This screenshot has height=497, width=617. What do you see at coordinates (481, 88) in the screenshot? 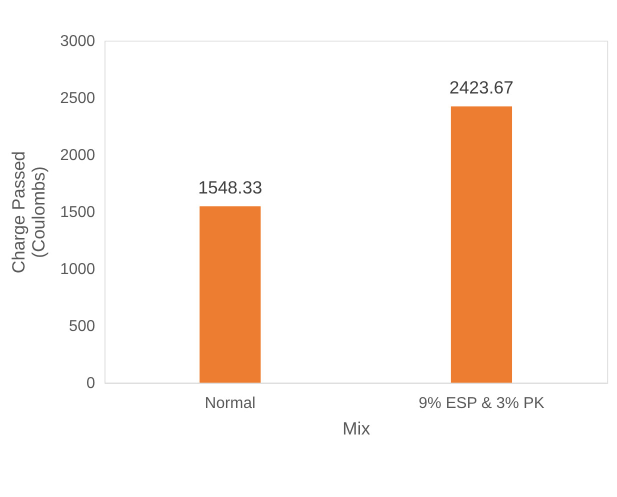
I see `data-label: 2423.67` at bounding box center [481, 88].